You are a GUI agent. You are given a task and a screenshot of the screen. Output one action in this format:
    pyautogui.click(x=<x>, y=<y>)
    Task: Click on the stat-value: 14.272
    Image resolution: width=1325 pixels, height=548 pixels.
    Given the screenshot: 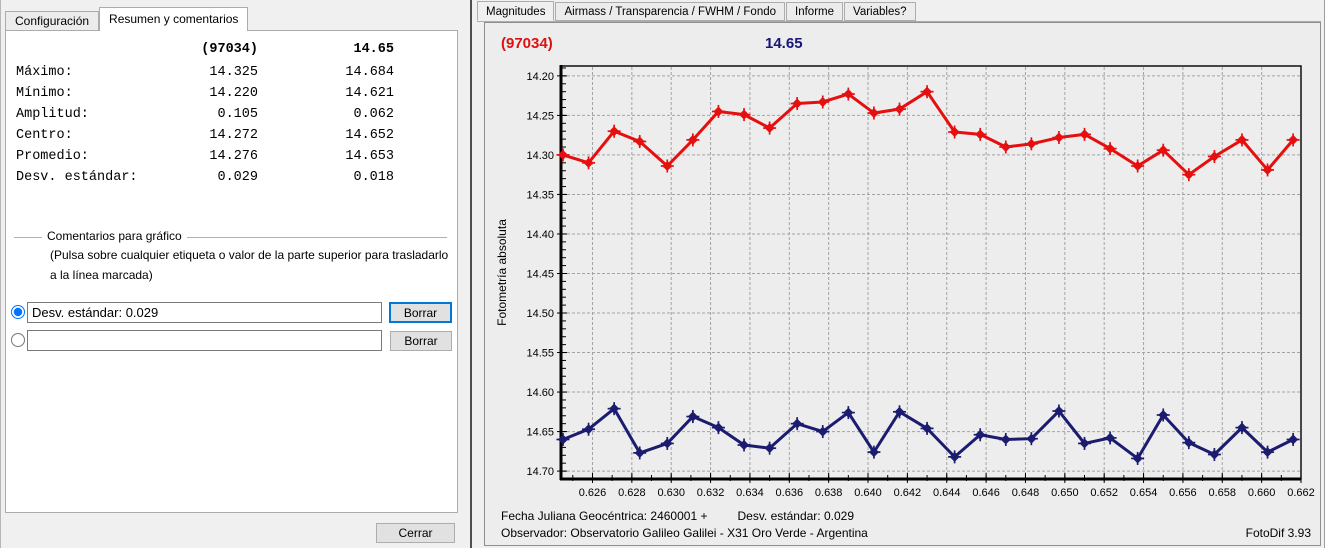 What is the action you would take?
    pyautogui.click(x=233, y=135)
    